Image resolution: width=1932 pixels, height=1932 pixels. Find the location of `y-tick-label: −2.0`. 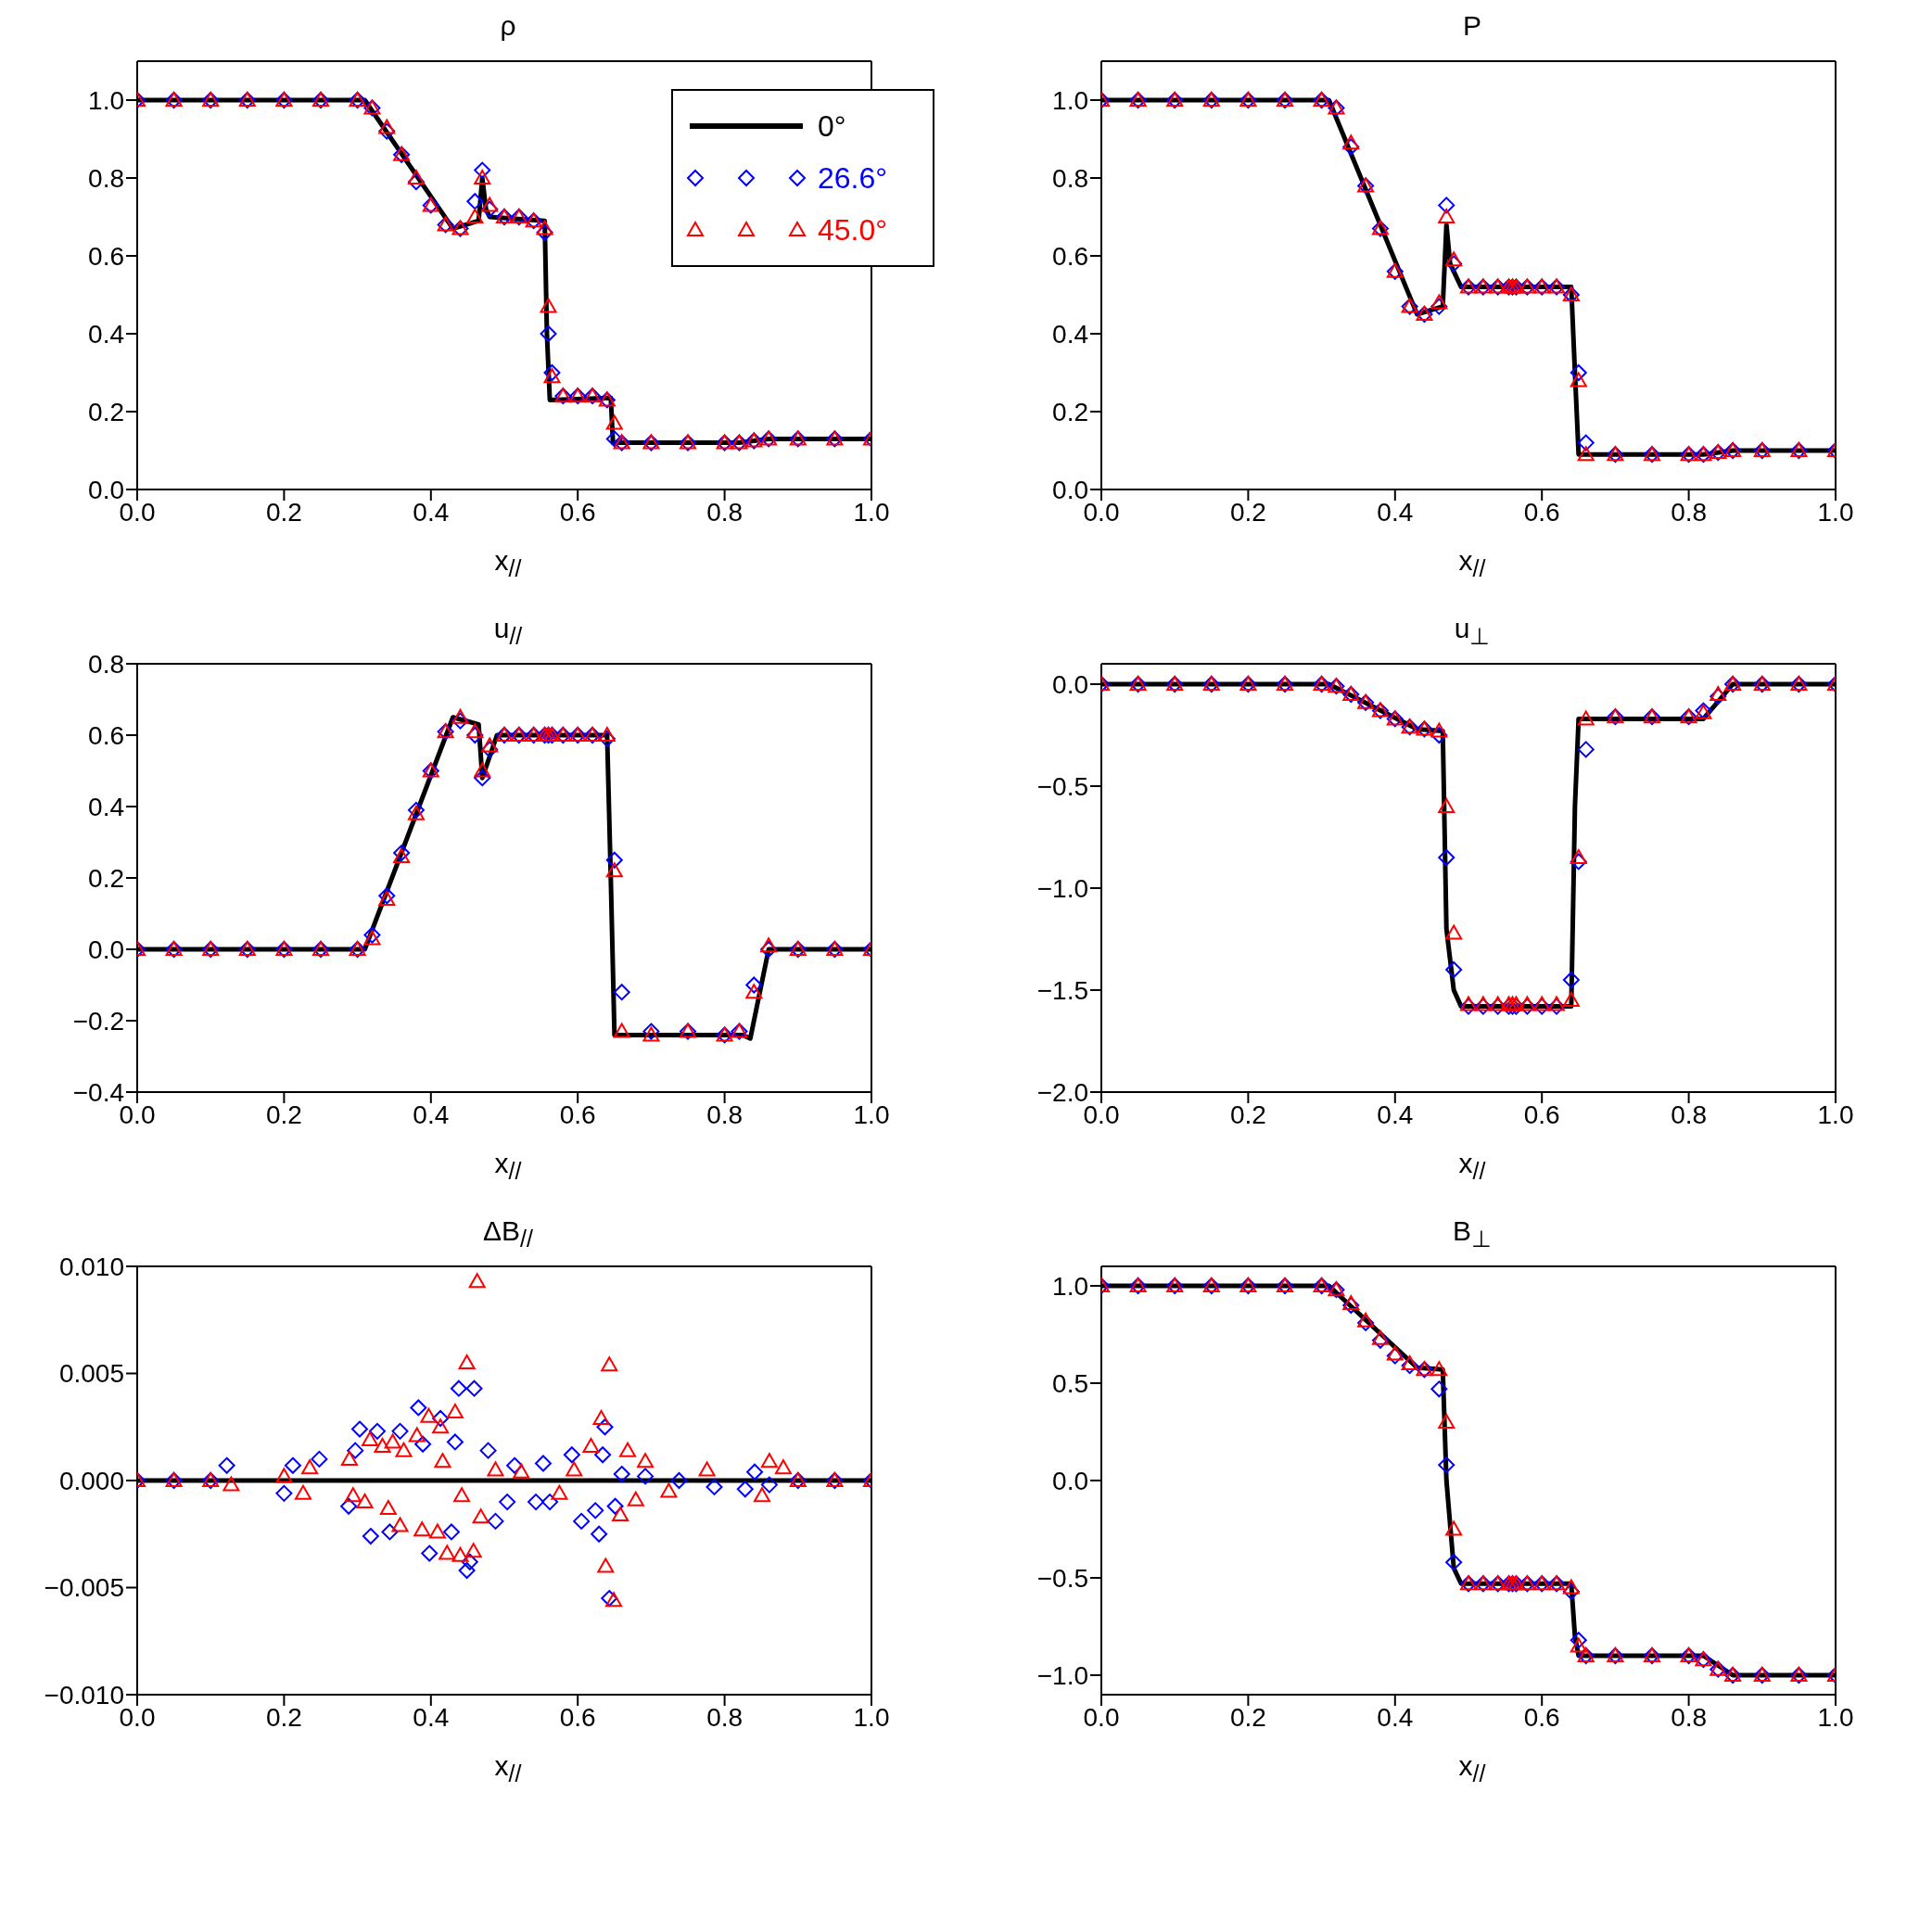

y-tick-label: −2.0 is located at coordinates (1062, 1092).